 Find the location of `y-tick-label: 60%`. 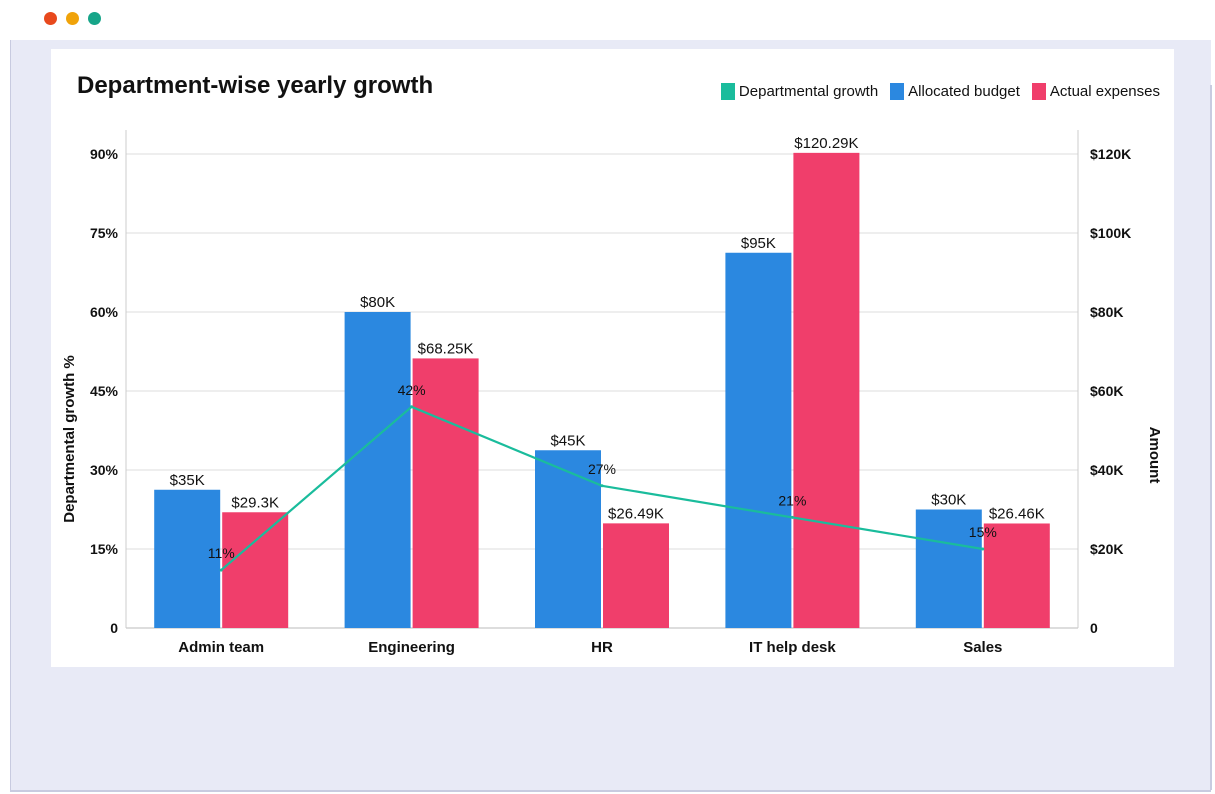

y-tick-label: 60% is located at coordinates (104, 312).